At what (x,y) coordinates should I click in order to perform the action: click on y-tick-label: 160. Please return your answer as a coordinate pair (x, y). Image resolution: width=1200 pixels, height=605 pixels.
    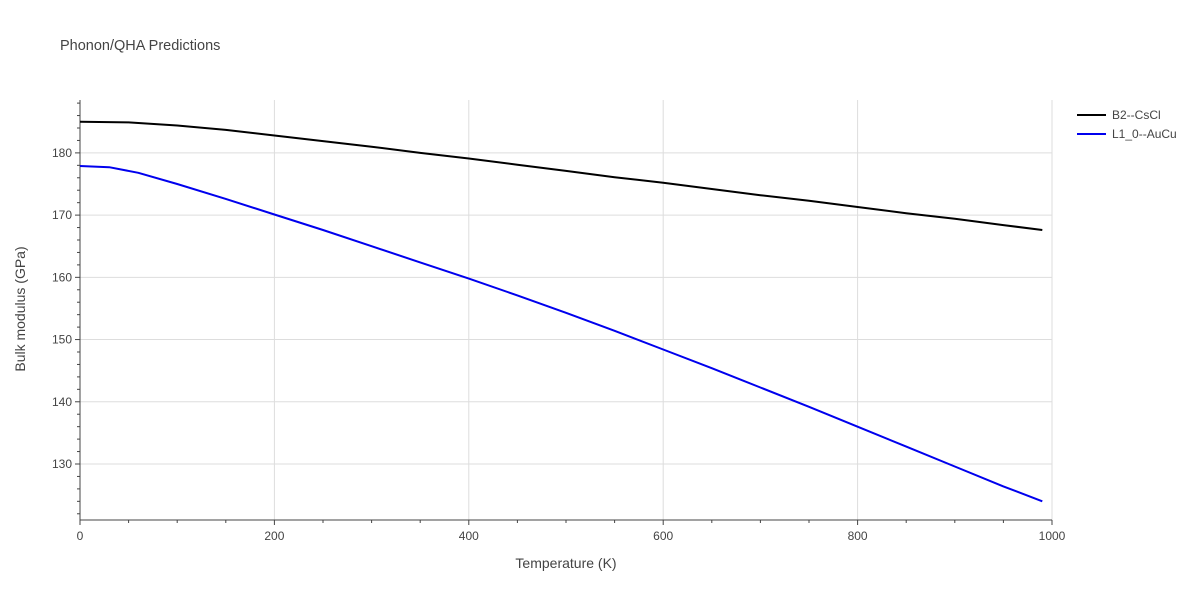
    Looking at the image, I should click on (62, 277).